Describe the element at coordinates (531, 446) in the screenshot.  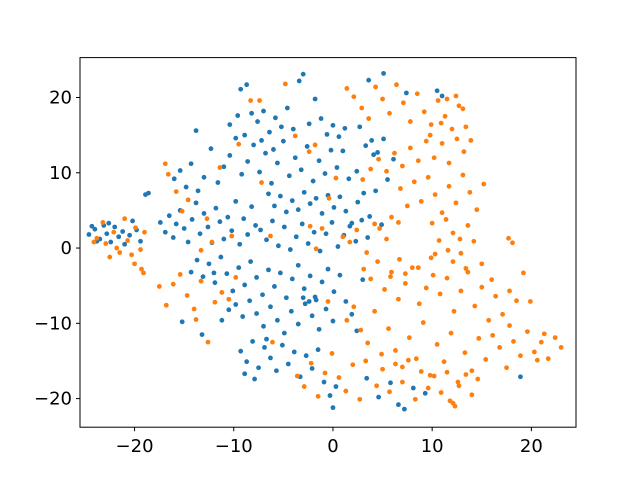
I see `x-tick-label: 20` at that location.